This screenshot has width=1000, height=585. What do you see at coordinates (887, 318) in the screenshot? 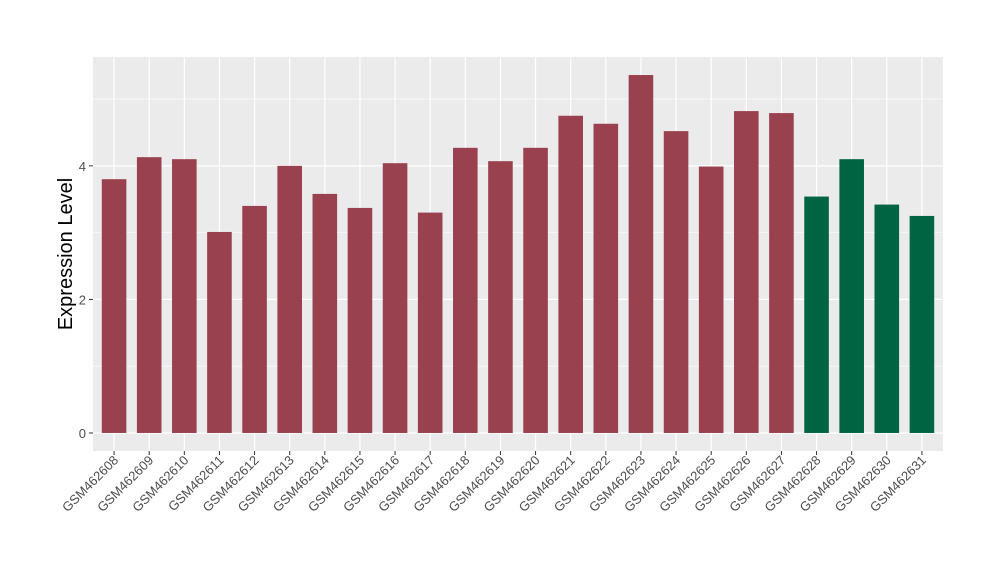
I see `bar-GSM462630` at bounding box center [887, 318].